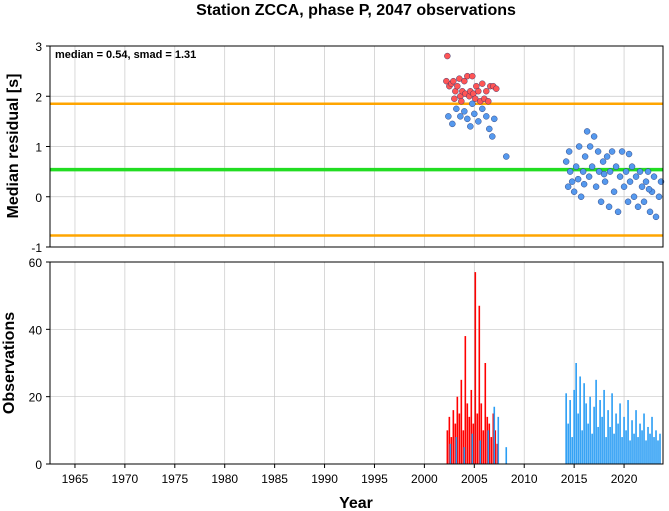 The image size is (669, 511). I want to click on bottom-y-tick-label: 60, so click(36, 263).